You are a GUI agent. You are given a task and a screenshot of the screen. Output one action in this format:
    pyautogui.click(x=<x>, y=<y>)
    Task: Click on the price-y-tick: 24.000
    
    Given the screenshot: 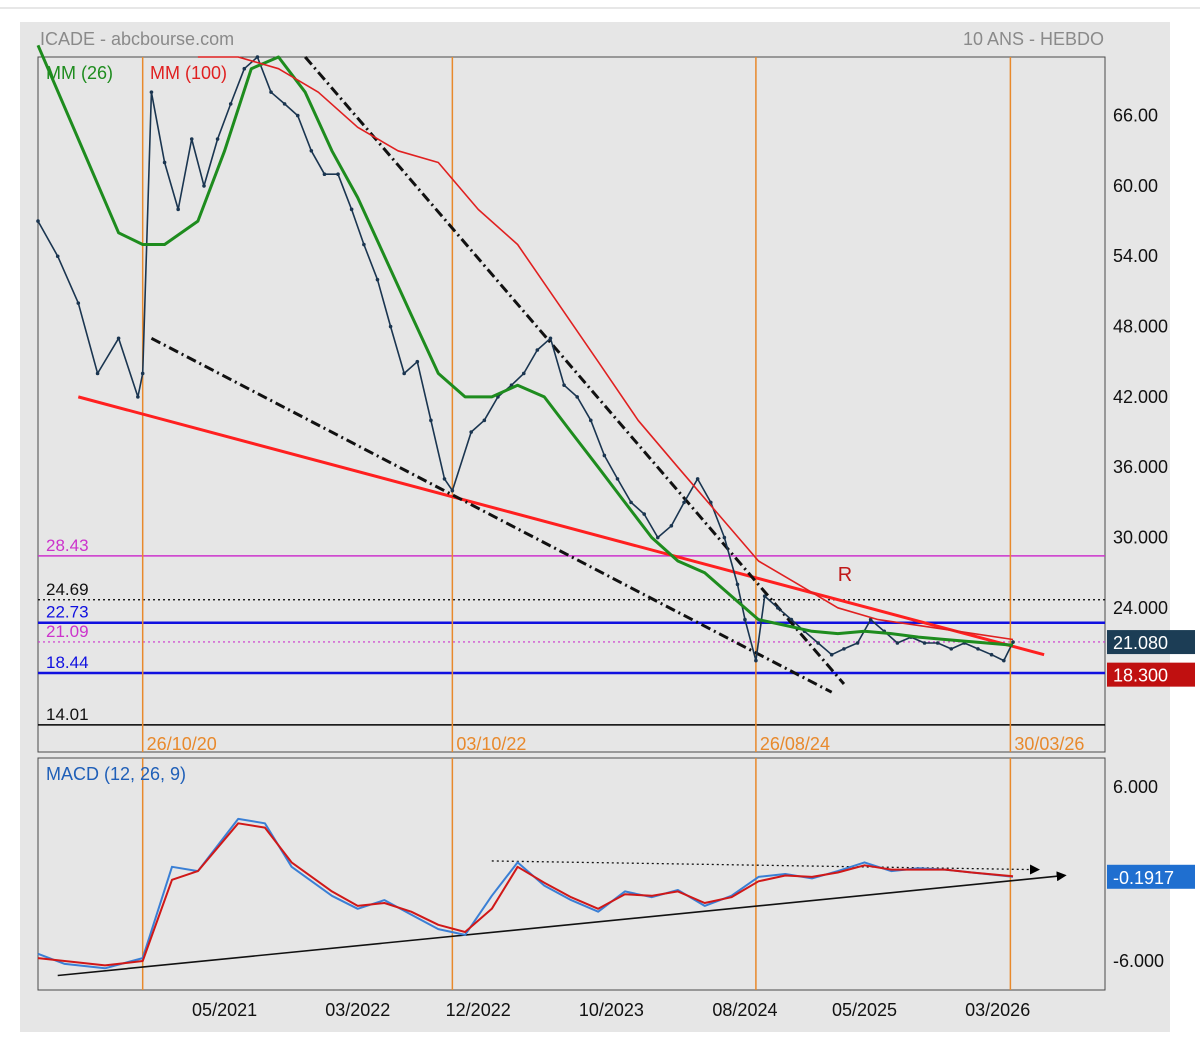 What is the action you would take?
    pyautogui.click(x=1140, y=608)
    